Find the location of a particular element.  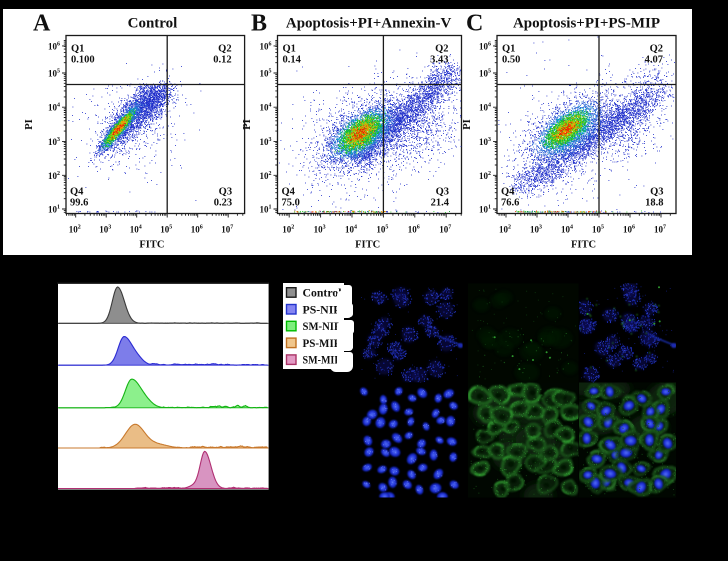

svg-text: SM-MIP is located at coordinates (322, 361).